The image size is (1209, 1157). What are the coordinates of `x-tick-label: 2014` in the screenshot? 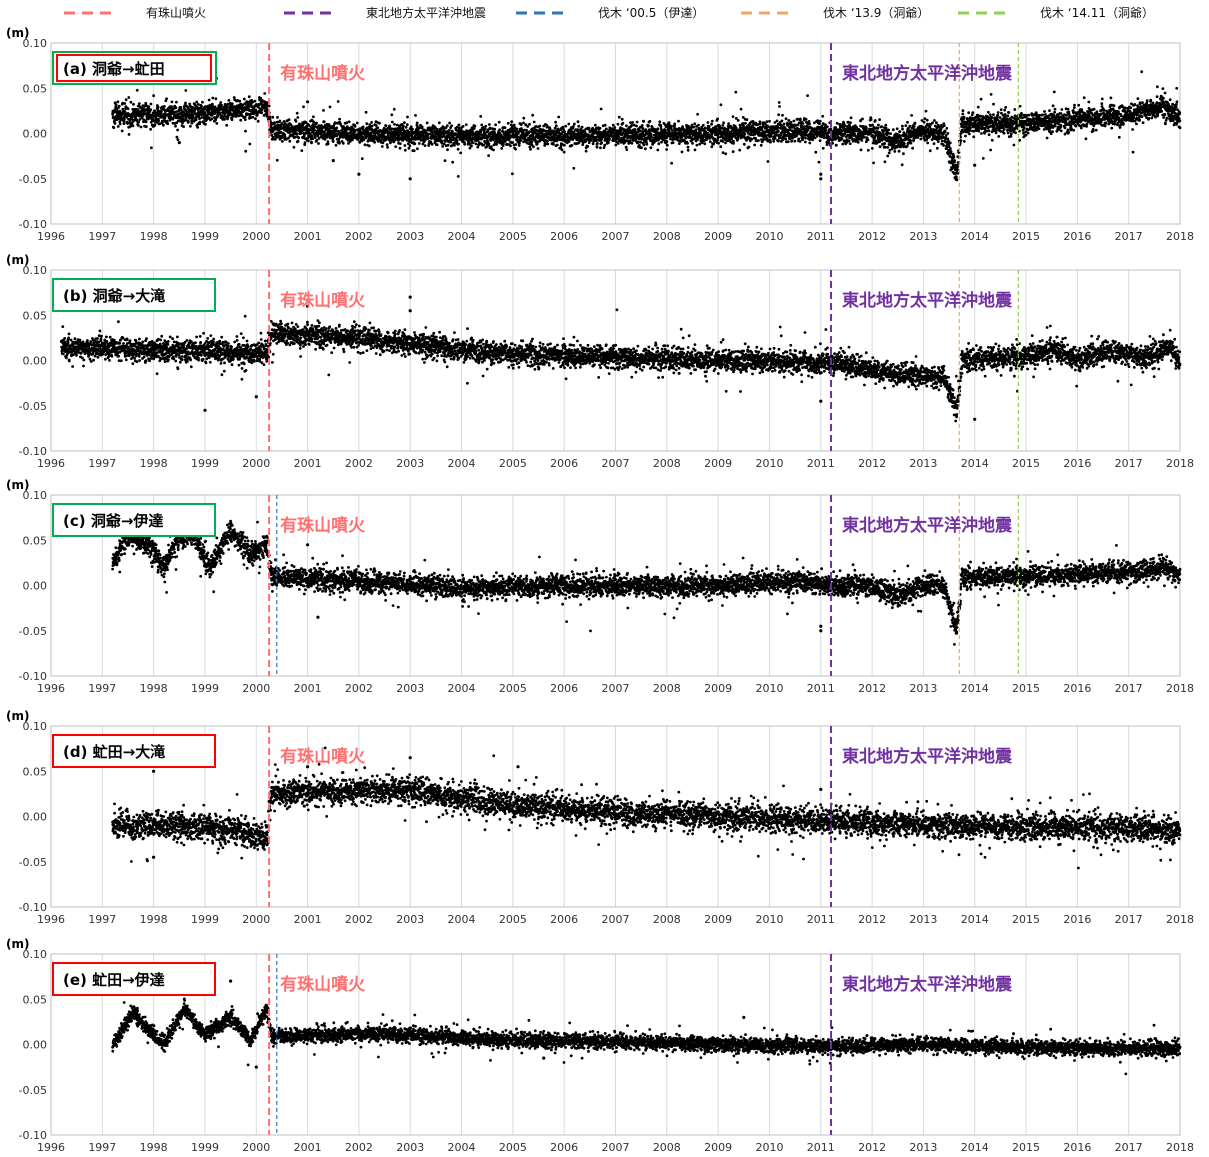 It's located at (975, 236).